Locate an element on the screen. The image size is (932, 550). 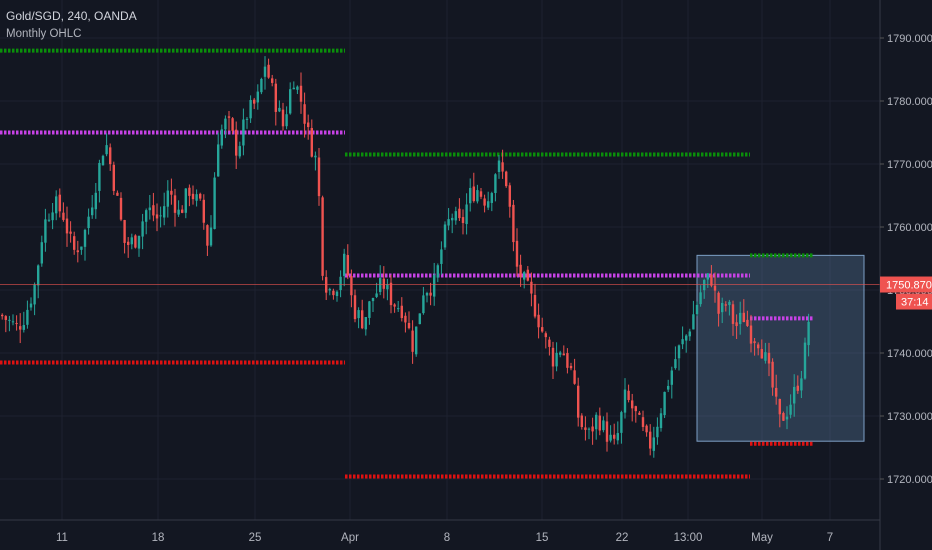
price-tick-label: 1780.000 is located at coordinates (909, 102).